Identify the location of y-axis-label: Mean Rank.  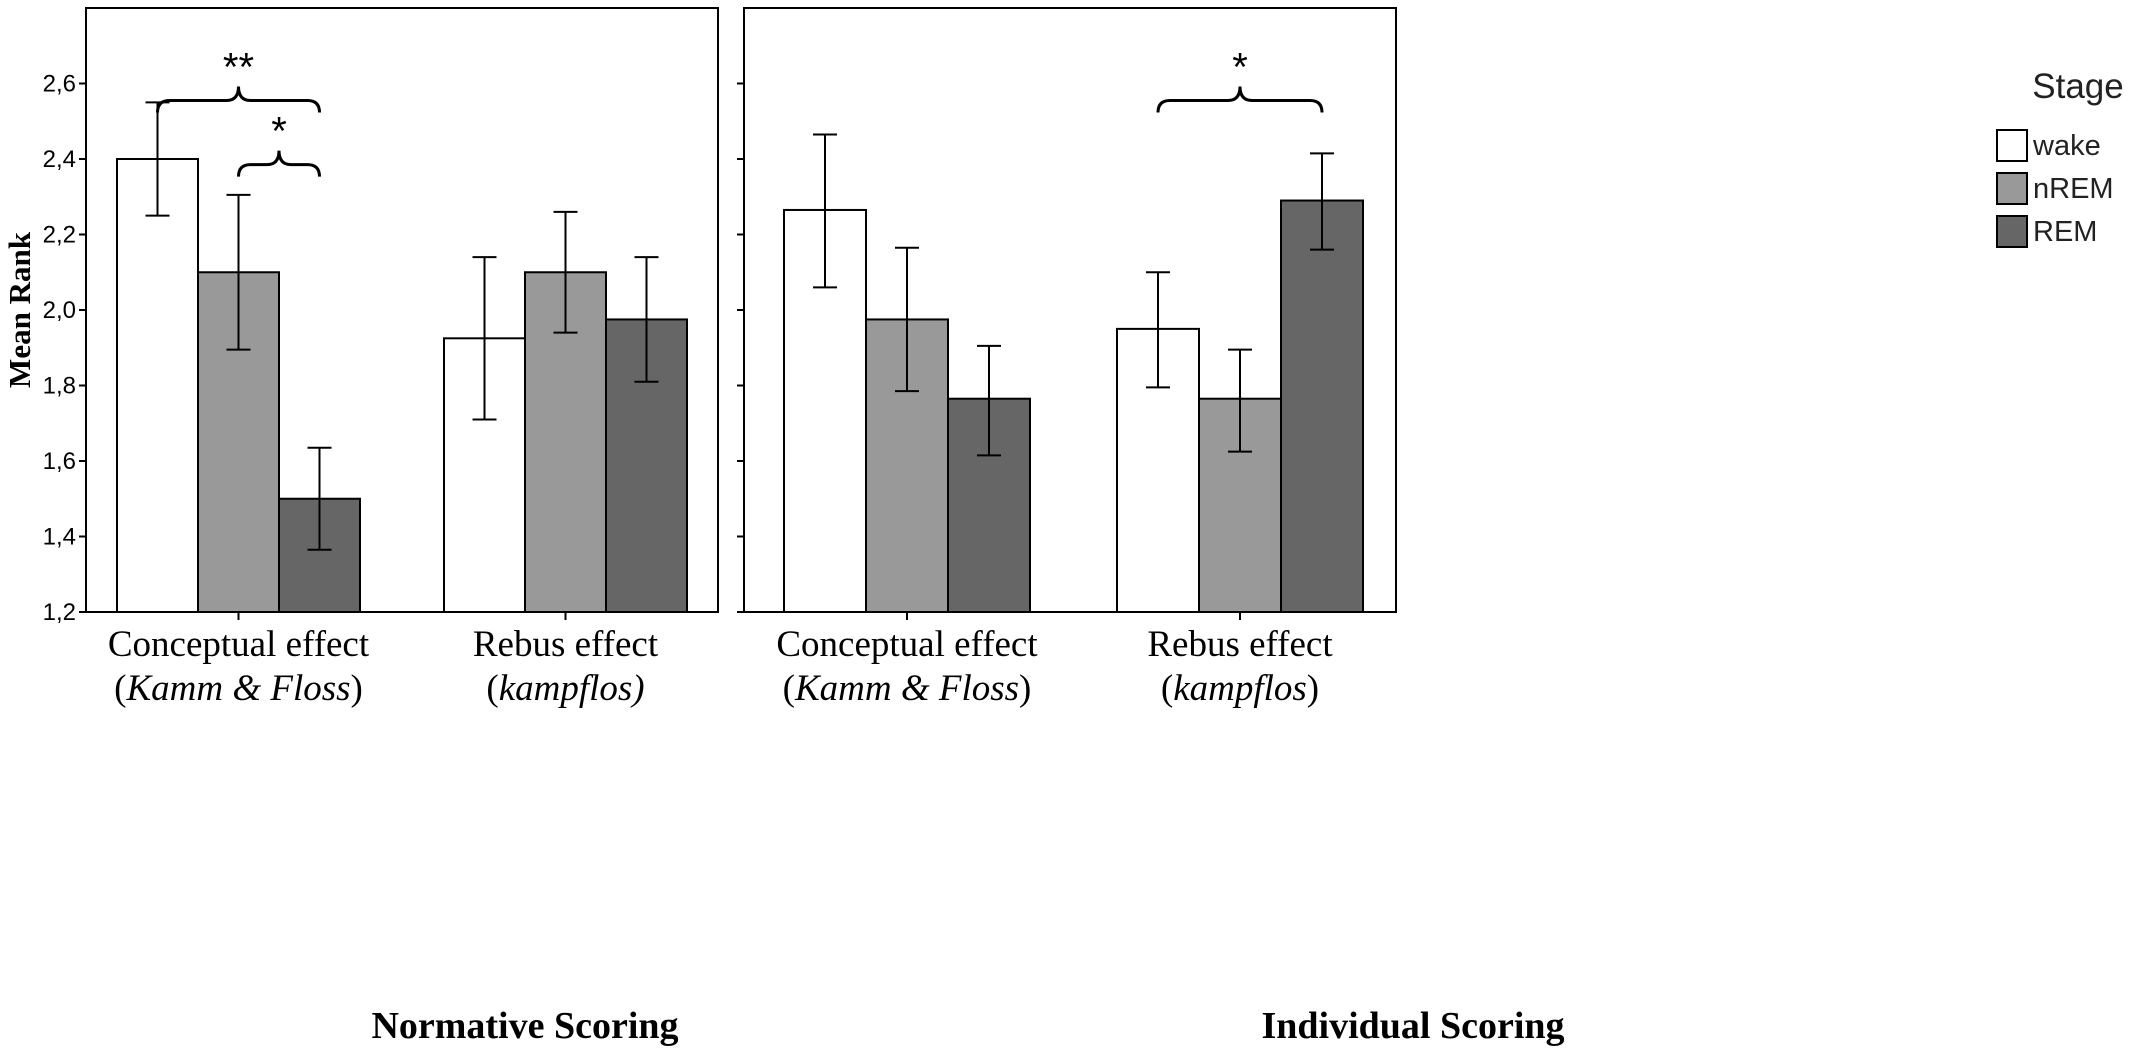
(19, 309).